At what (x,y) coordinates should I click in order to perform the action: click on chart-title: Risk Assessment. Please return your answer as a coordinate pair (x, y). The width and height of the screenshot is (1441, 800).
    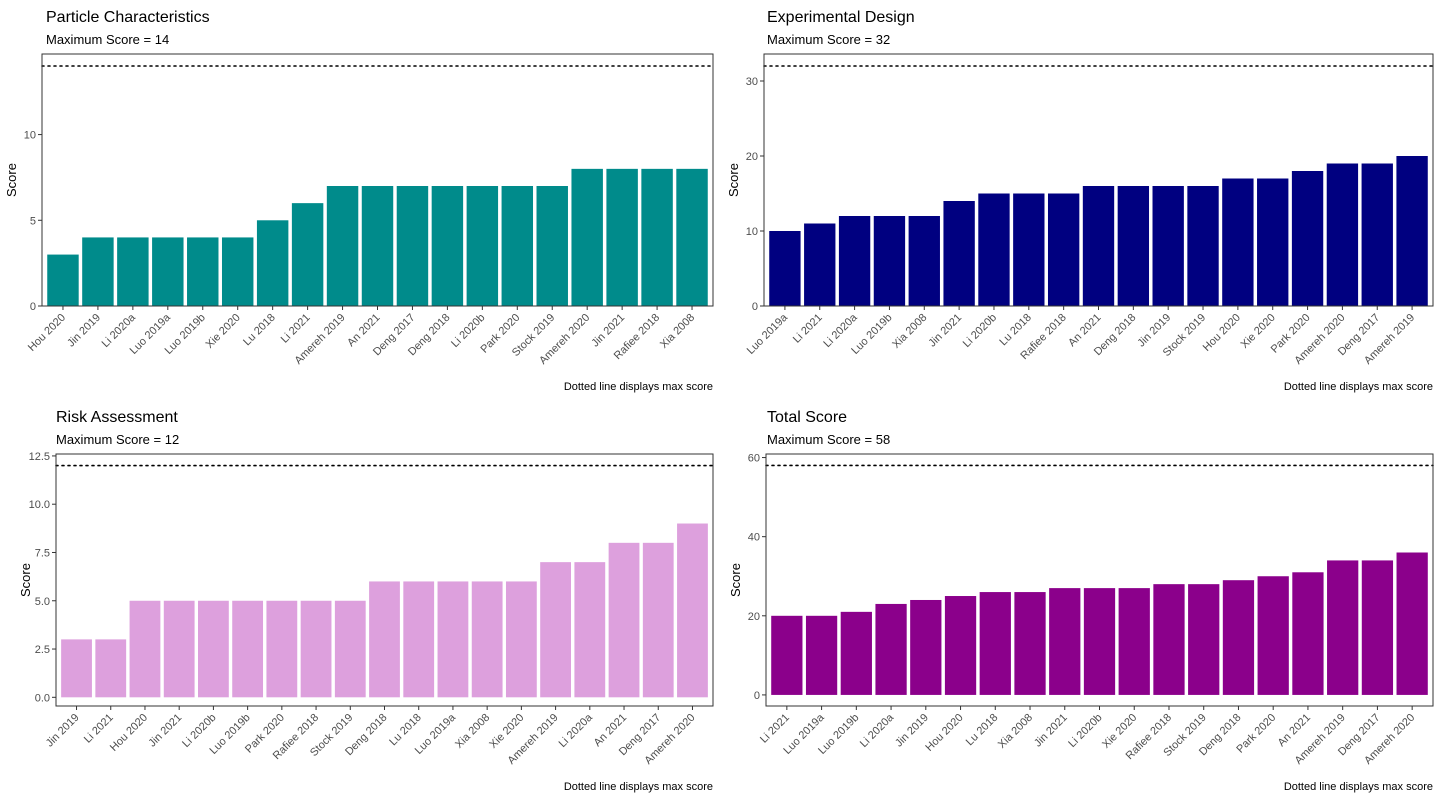
    Looking at the image, I should click on (117, 417).